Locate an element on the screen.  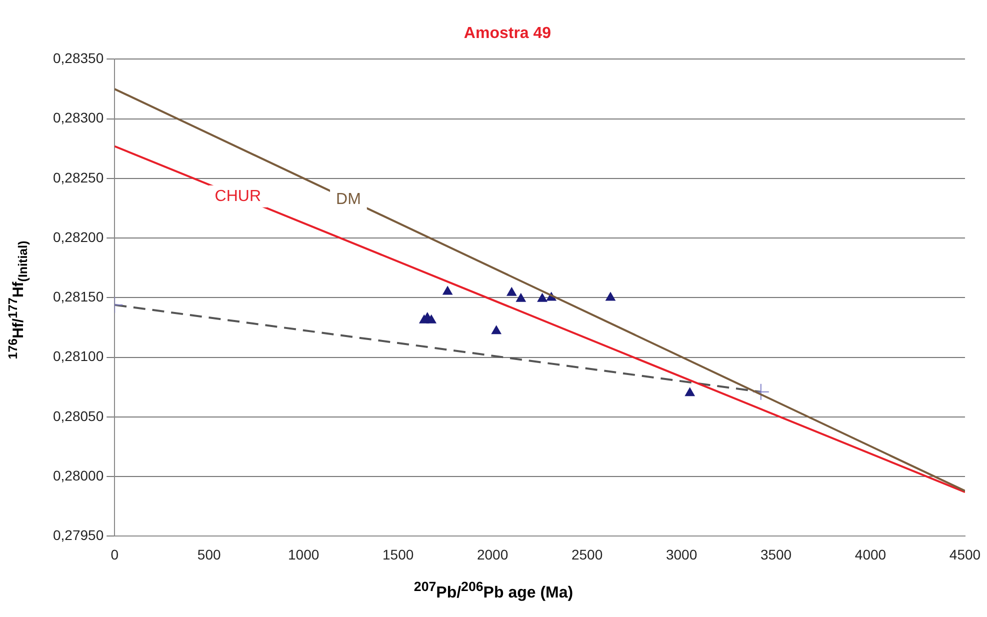
x-tick-label: 1500 is located at coordinates (398, 554).